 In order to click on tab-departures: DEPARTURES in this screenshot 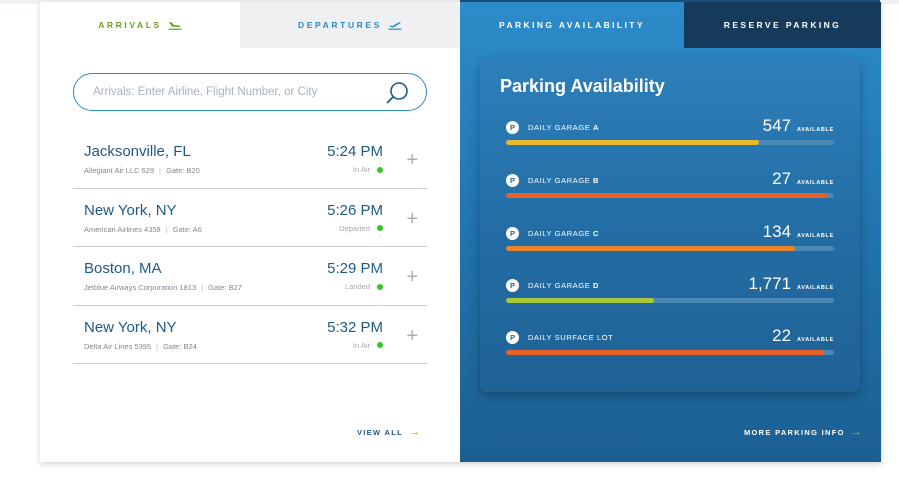, I will do `click(350, 25)`.